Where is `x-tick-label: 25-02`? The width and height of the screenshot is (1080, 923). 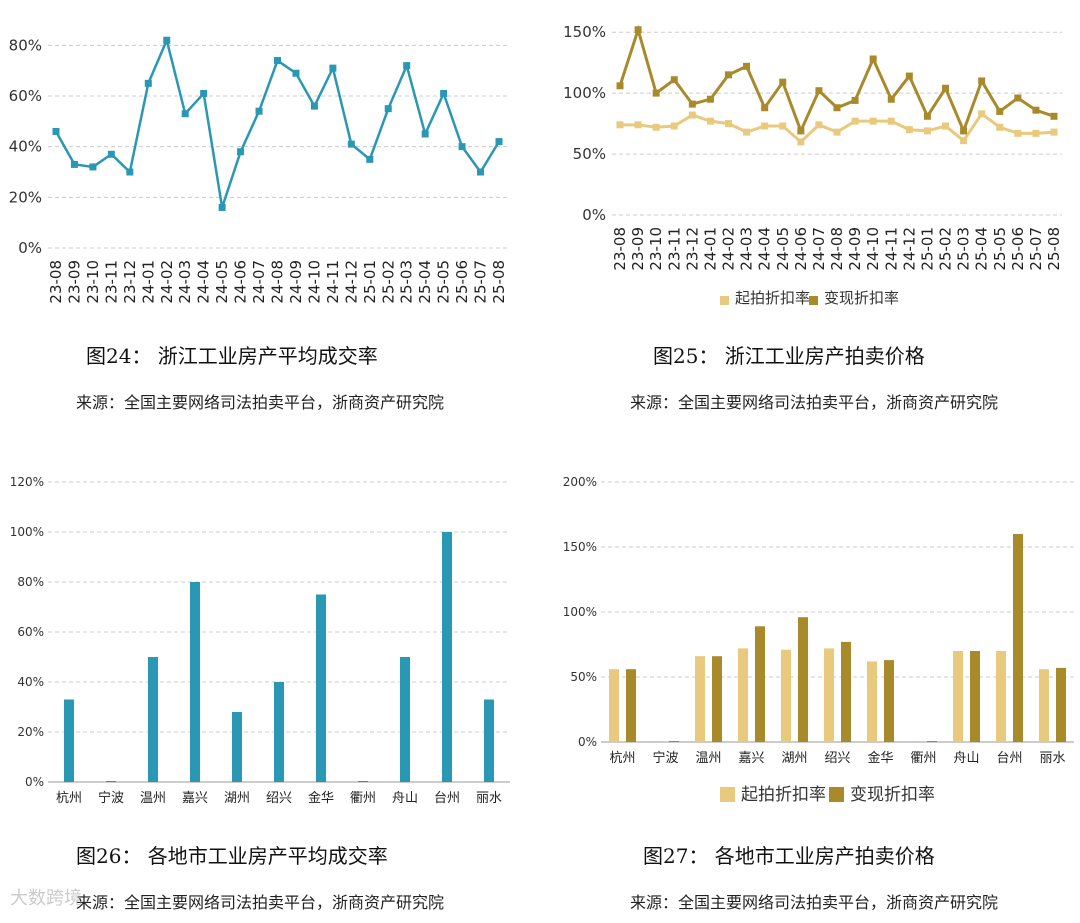
x-tick-label: 25-02 is located at coordinates (388, 282).